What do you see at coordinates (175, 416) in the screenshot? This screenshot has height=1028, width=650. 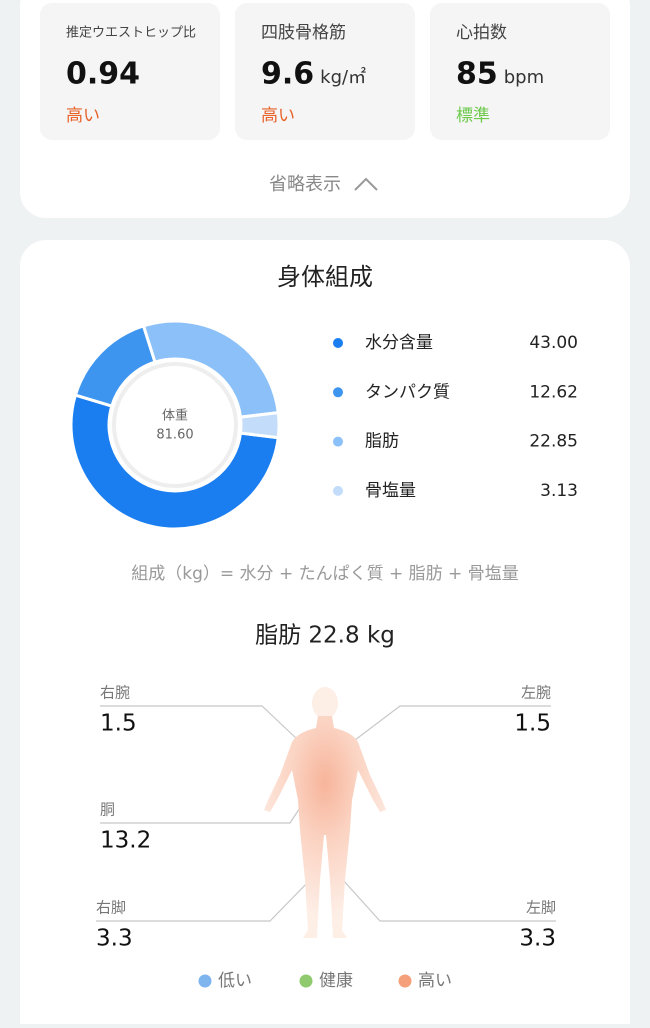 I see `center-label: 体重` at bounding box center [175, 416].